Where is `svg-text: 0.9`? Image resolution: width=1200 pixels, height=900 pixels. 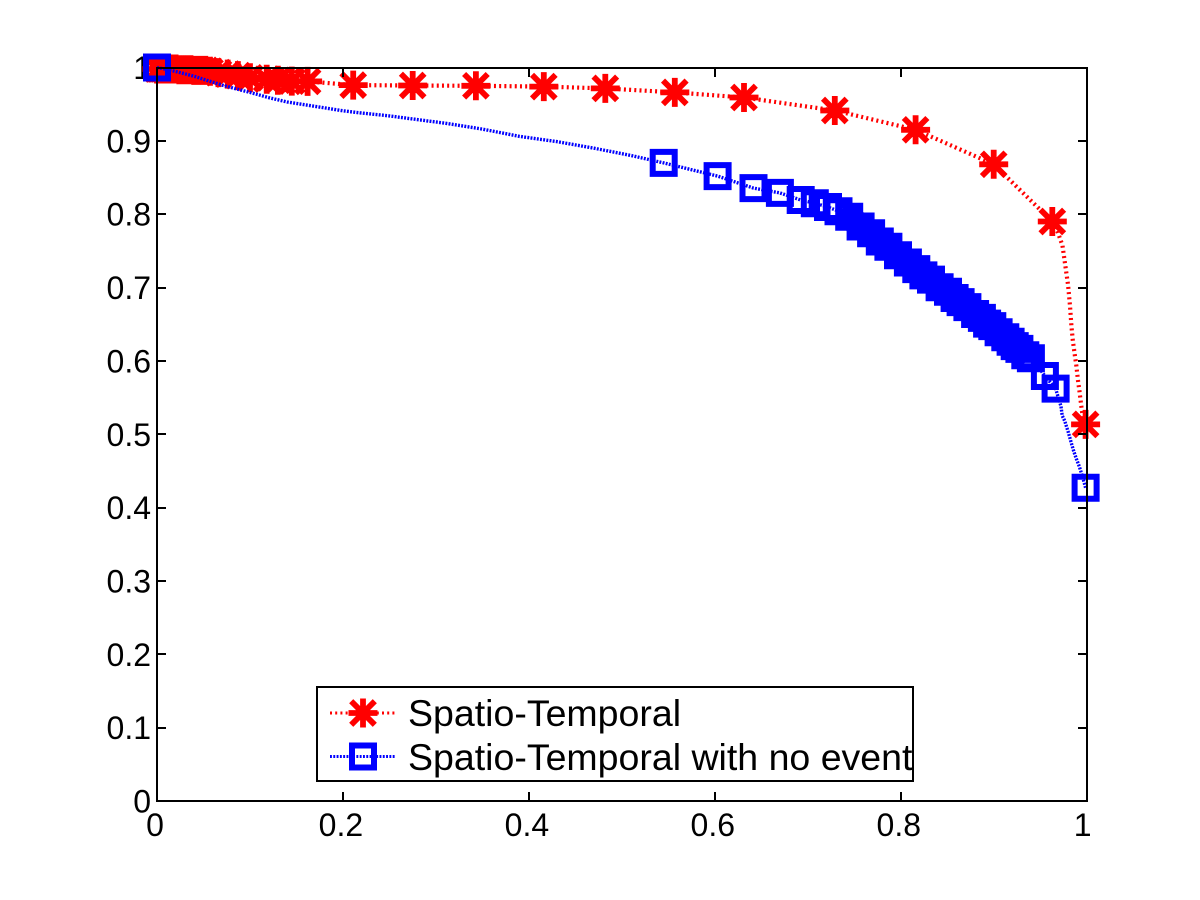
svg-text: 0.9 is located at coordinates (129, 141).